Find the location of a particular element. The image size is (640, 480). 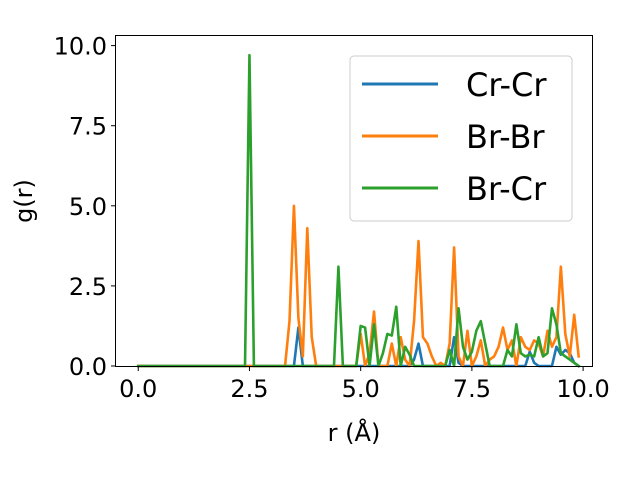

y-tick-label: 7.5 is located at coordinates (88, 127).